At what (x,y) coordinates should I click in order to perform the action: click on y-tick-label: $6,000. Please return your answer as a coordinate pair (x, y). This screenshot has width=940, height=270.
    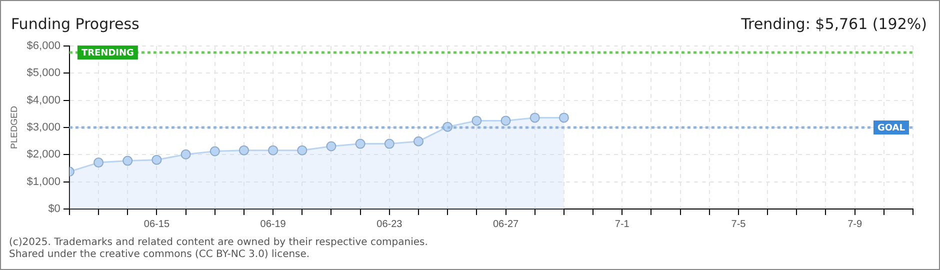
    Looking at the image, I should click on (43, 46).